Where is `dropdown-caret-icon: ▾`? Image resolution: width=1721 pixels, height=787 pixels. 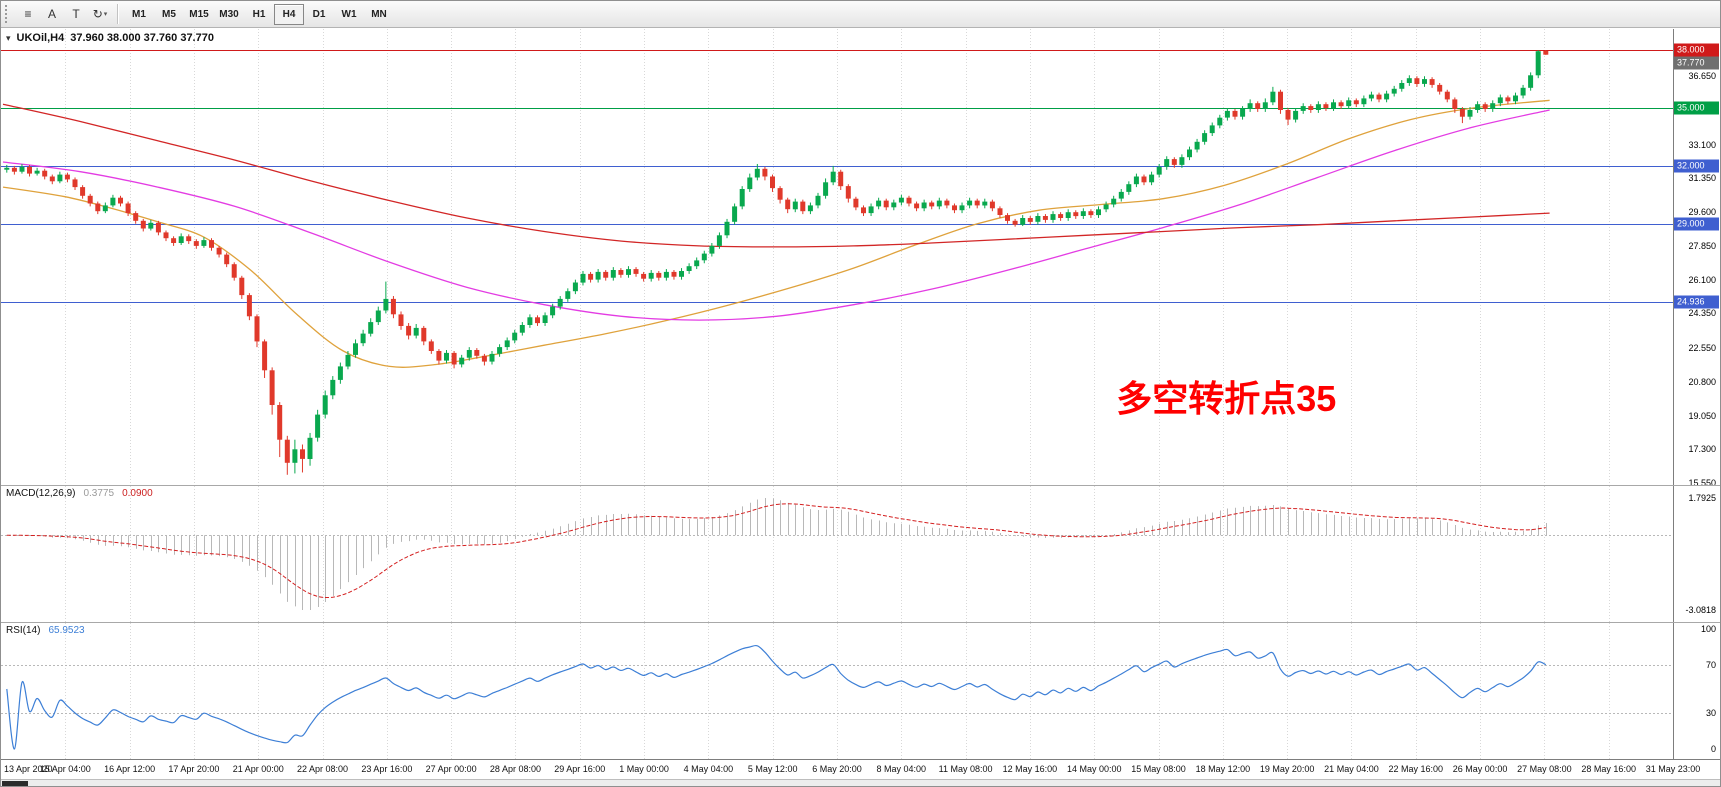
dropdown-caret-icon: ▾ is located at coordinates (105, 14).